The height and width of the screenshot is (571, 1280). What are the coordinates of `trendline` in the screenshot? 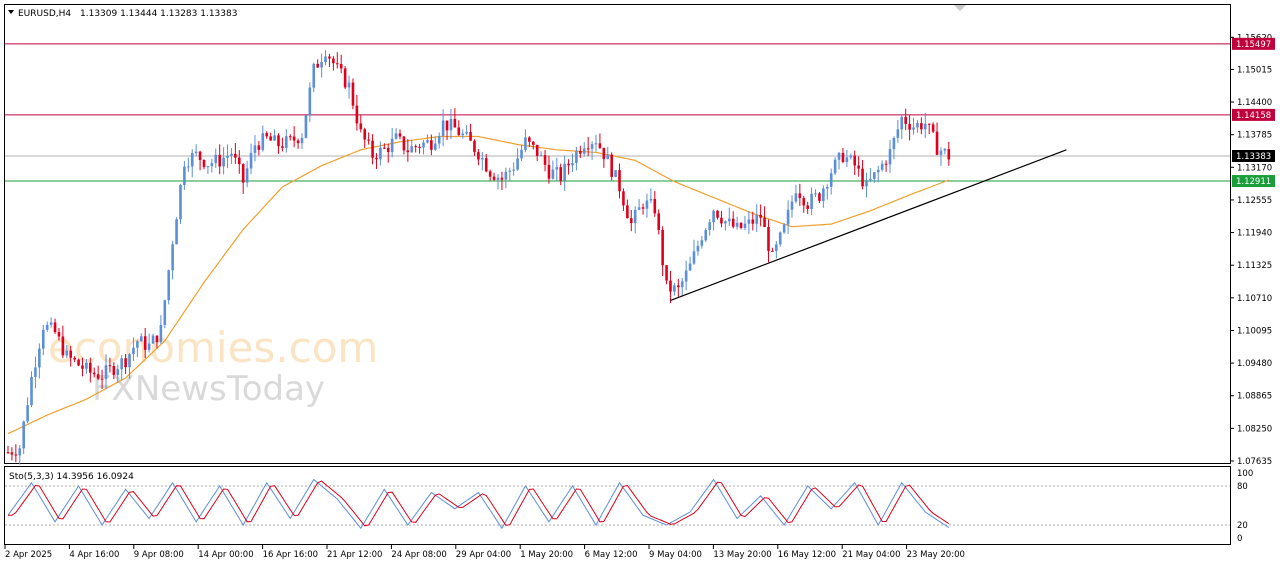 It's located at (868, 225).